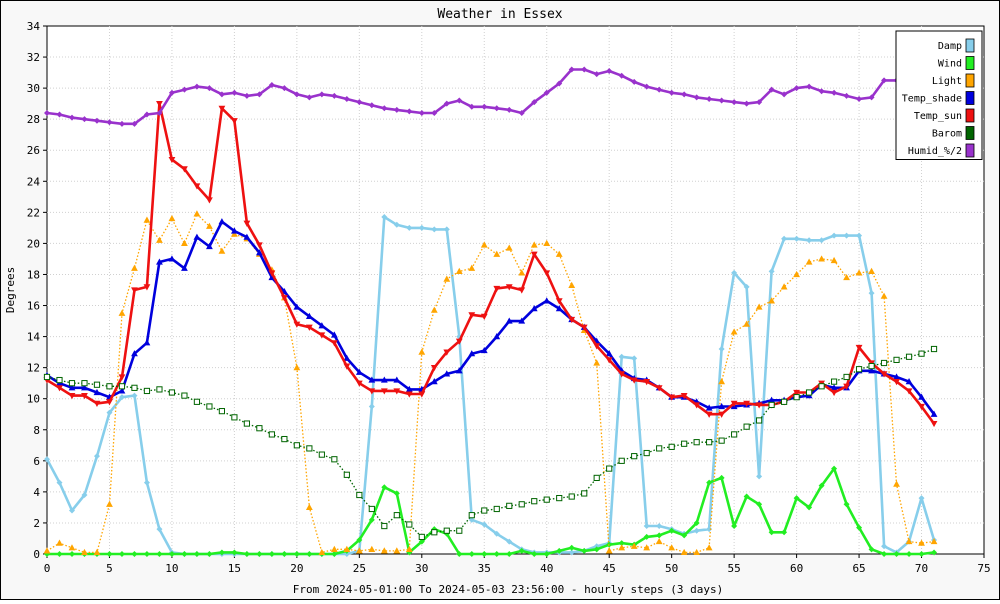  What do you see at coordinates (499, 14) in the screenshot?
I see `chart-title: Weather in Essex` at bounding box center [499, 14].